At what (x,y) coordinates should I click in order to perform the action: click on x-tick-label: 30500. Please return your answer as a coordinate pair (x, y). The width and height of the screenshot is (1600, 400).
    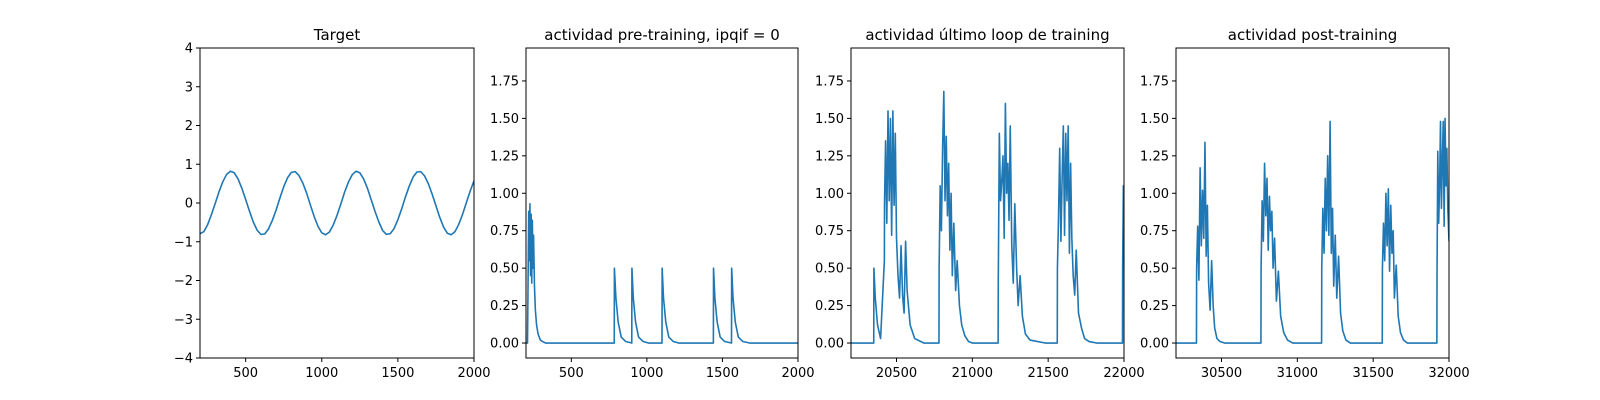
    Looking at the image, I should click on (1221, 373).